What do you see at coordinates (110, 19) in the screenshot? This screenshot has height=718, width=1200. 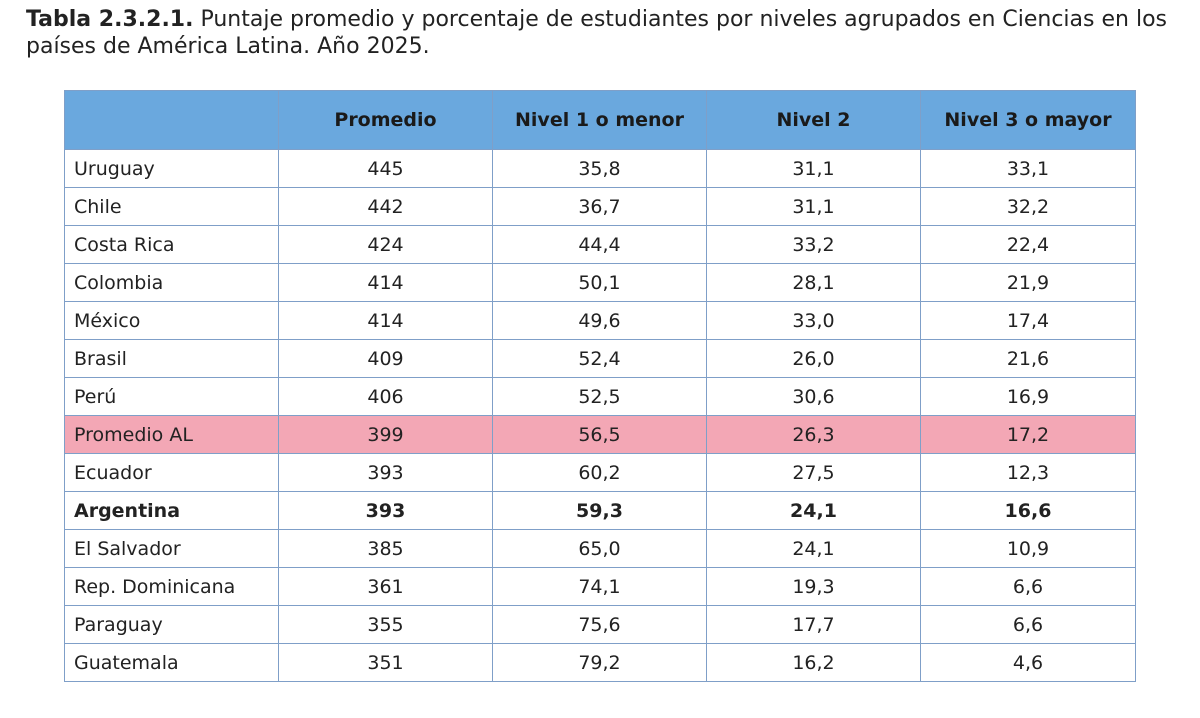 I see `caption-label: Tabla 2.3.2.1.` at bounding box center [110, 19].